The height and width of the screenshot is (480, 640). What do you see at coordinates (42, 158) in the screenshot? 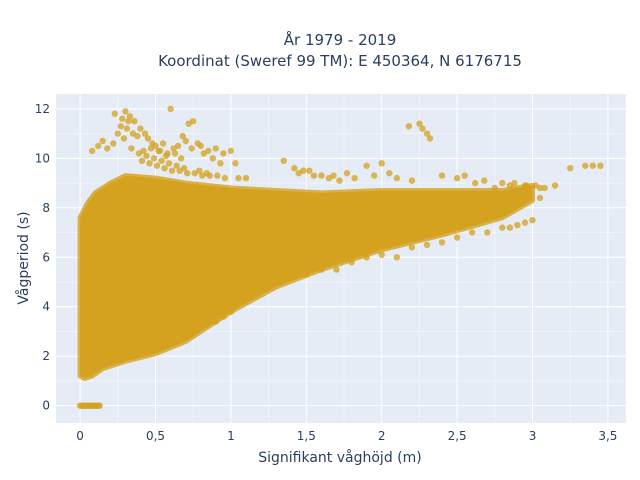
I see `y-tick-label: 10` at bounding box center [42, 158].